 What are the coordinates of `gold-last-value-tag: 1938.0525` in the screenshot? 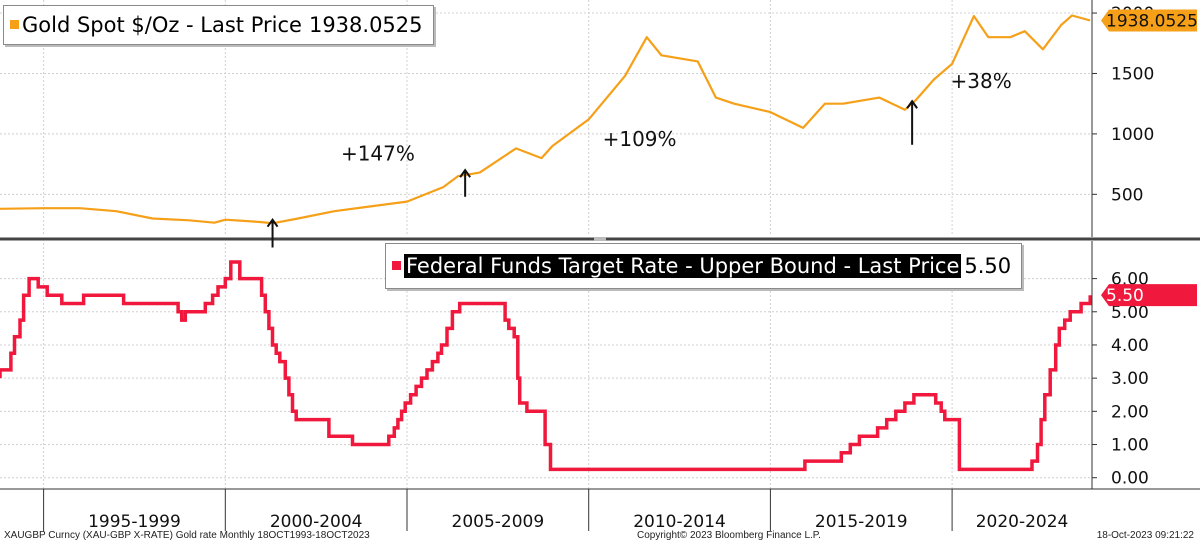 It's located at (1149, 20).